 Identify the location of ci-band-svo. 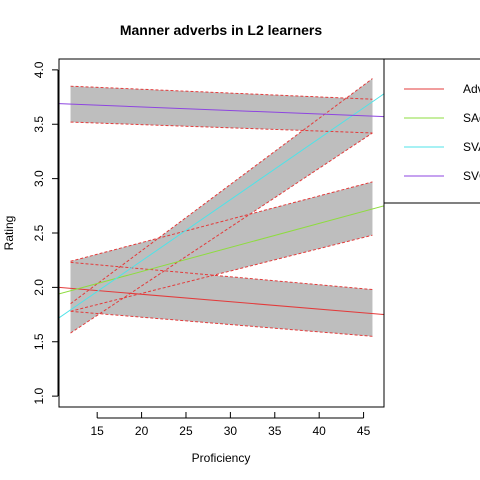
(221, 109).